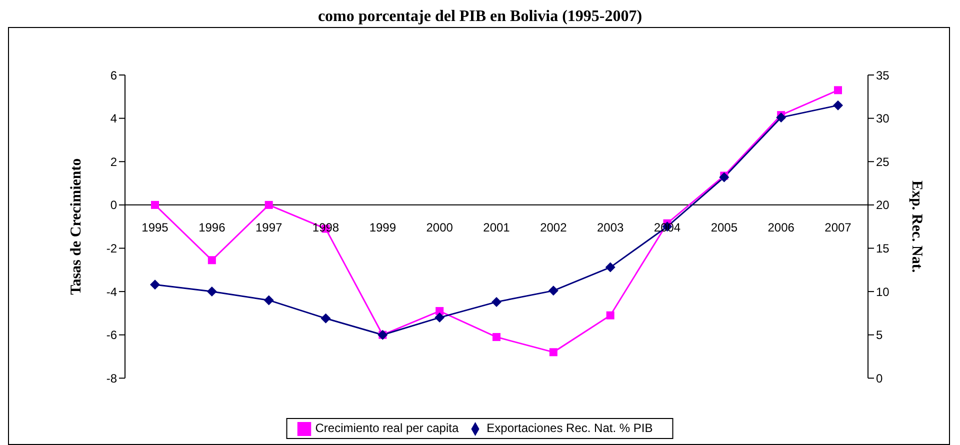  Describe the element at coordinates (114, 119) in the screenshot. I see `y-tick-label: 4` at that location.